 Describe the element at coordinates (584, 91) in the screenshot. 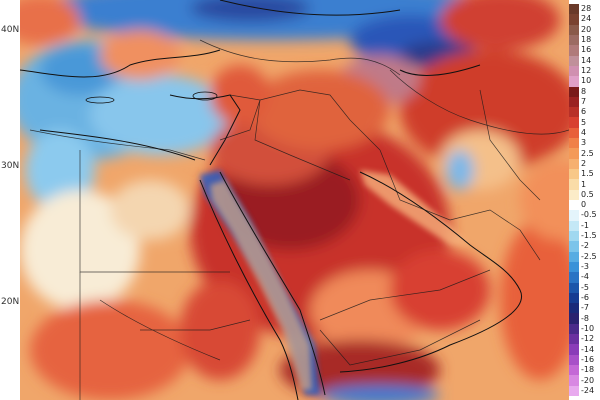

I see `colorbar-tick-label: 8` at that location.